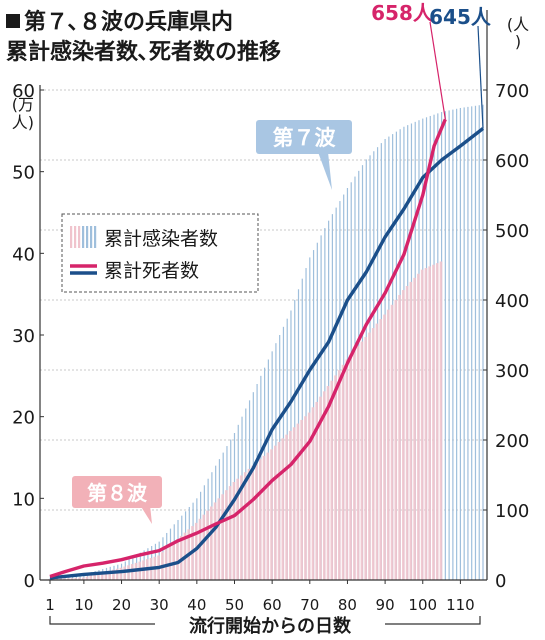 This screenshot has width=545, height=640. What do you see at coordinates (50, 605) in the screenshot?
I see `x-tick-label: 1` at bounding box center [50, 605].